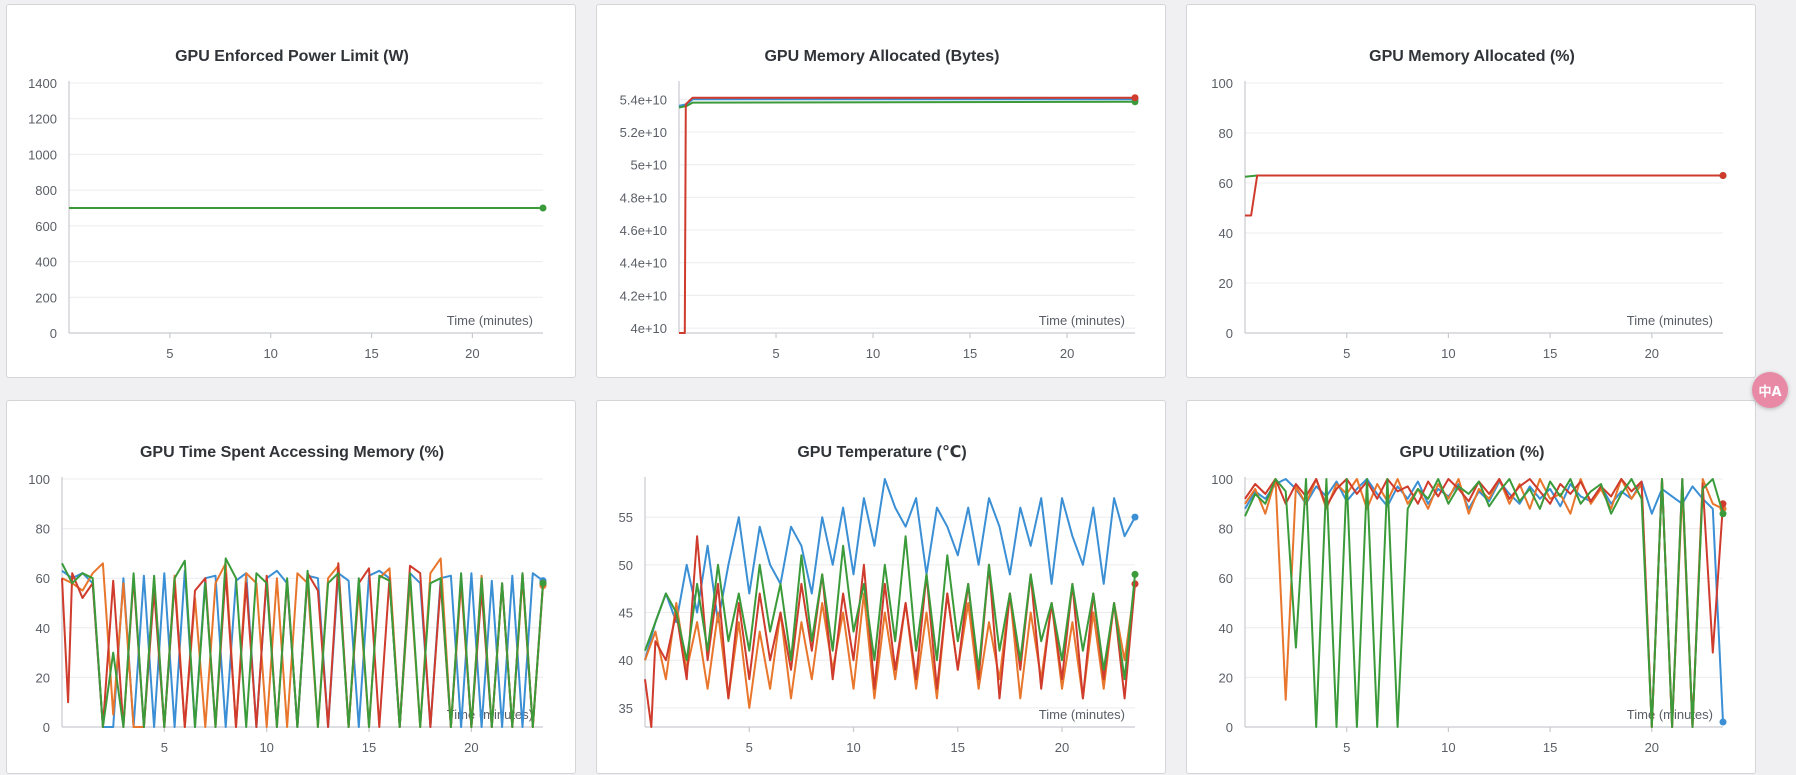 This screenshot has width=1796, height=775. Describe the element at coordinates (46, 262) in the screenshot. I see `y-tick-label: 400` at that location.